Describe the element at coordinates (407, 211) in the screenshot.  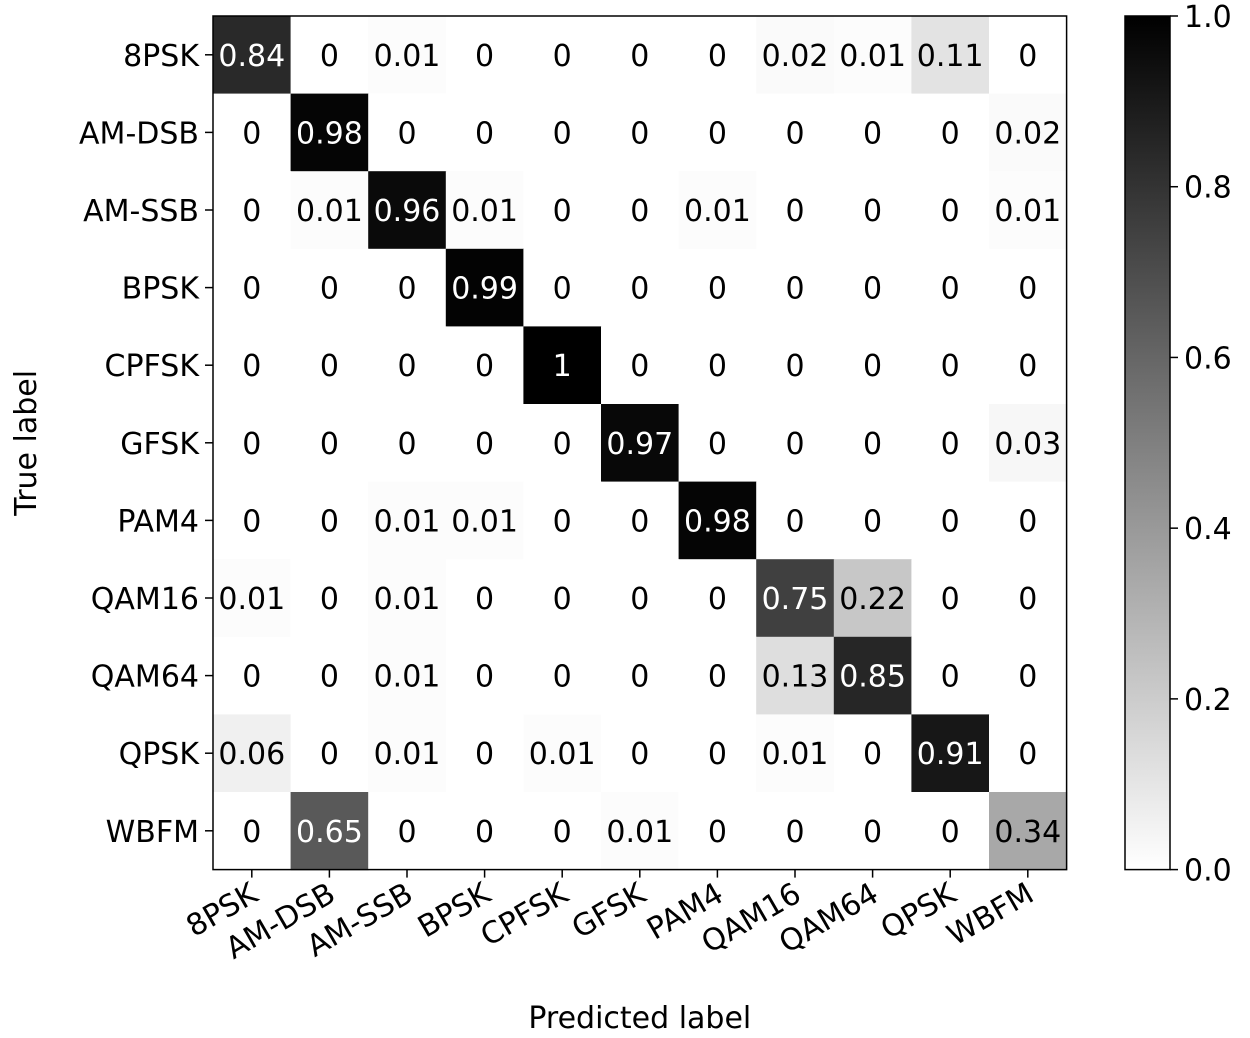
I see `cell-value-label: 0.96` at that location.